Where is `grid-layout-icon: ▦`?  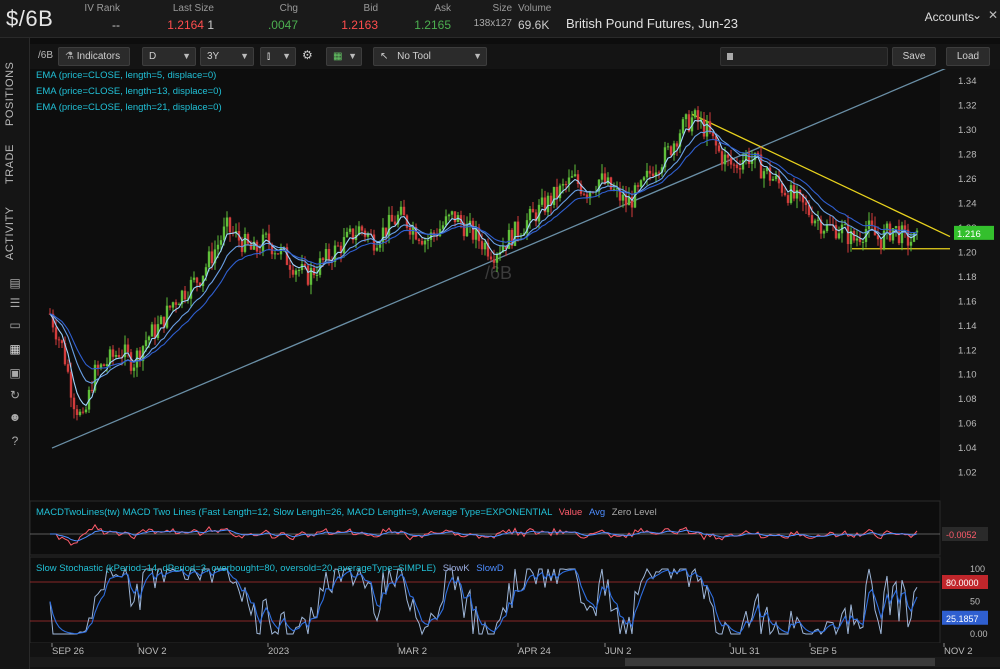 grid-layout-icon: ▦ is located at coordinates (337, 56).